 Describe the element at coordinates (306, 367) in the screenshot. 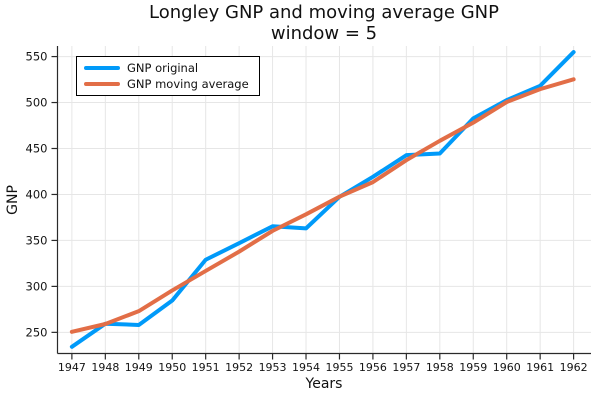

I see `x-tick-label: 1954` at that location.